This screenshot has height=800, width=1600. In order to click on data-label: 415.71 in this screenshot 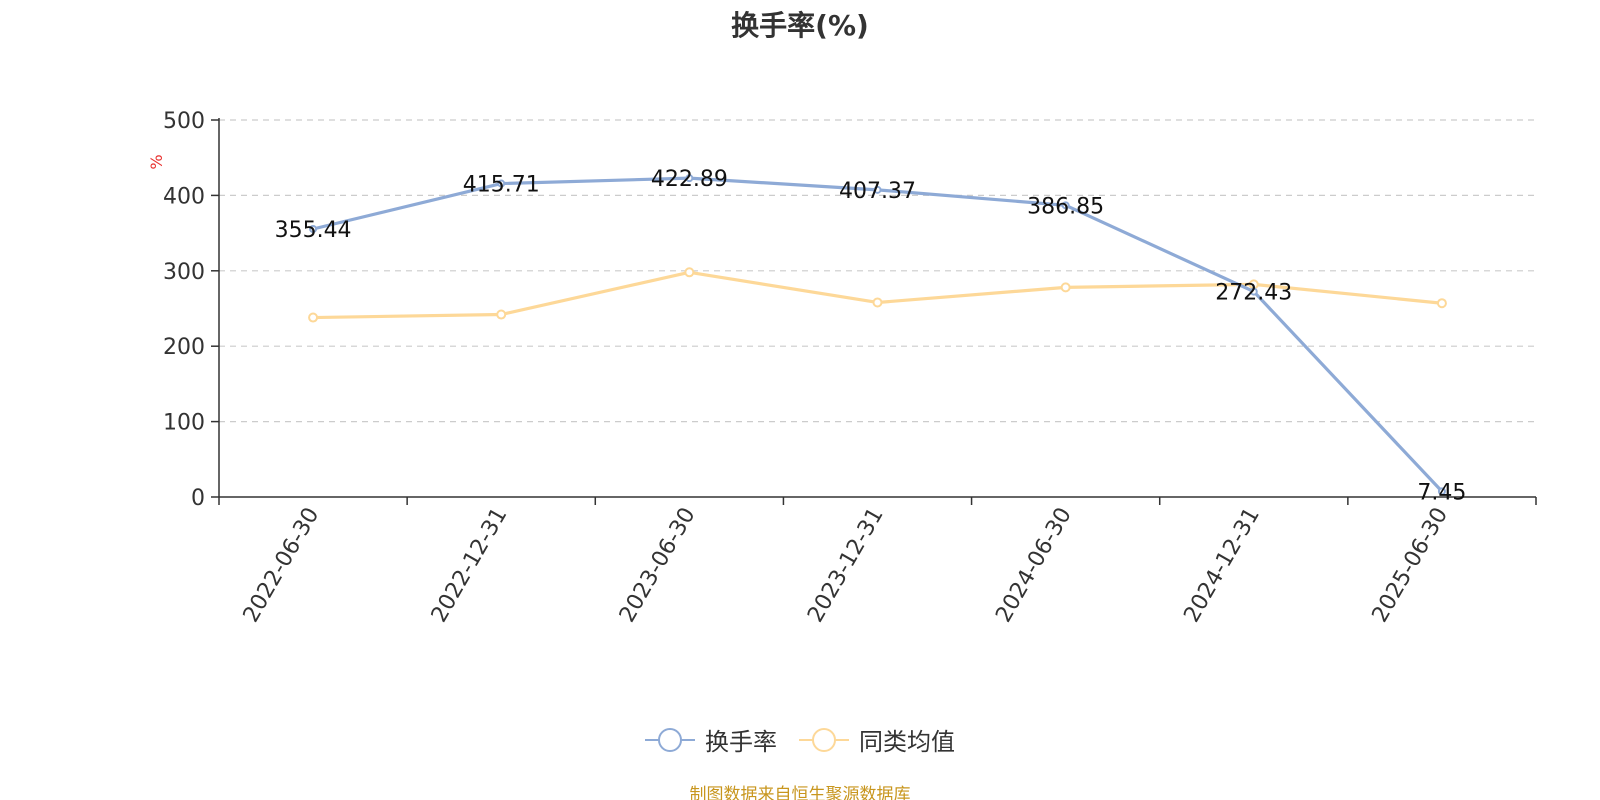, I will do `click(501, 185)`.